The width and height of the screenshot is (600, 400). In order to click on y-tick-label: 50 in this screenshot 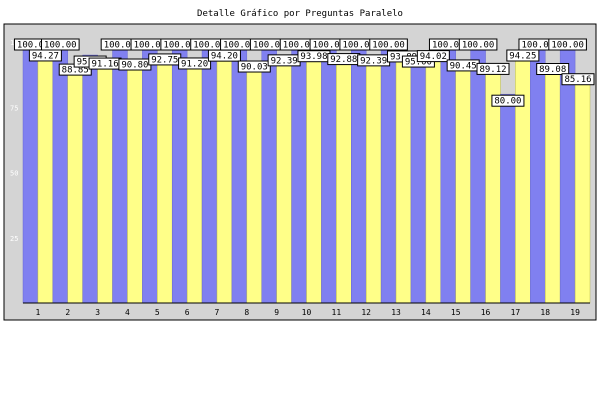, I will do `click(14, 174)`.